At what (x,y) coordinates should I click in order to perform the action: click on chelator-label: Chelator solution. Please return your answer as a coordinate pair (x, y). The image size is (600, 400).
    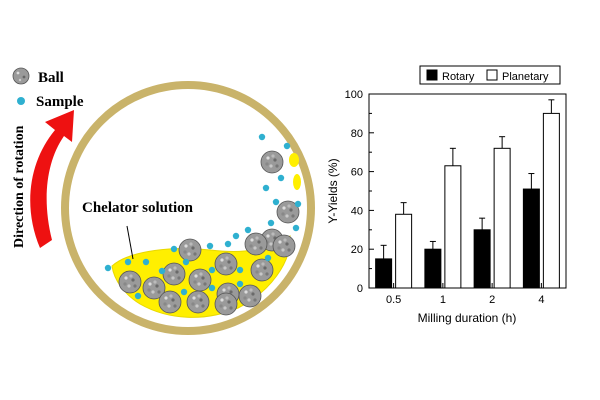
    Looking at the image, I should click on (138, 208).